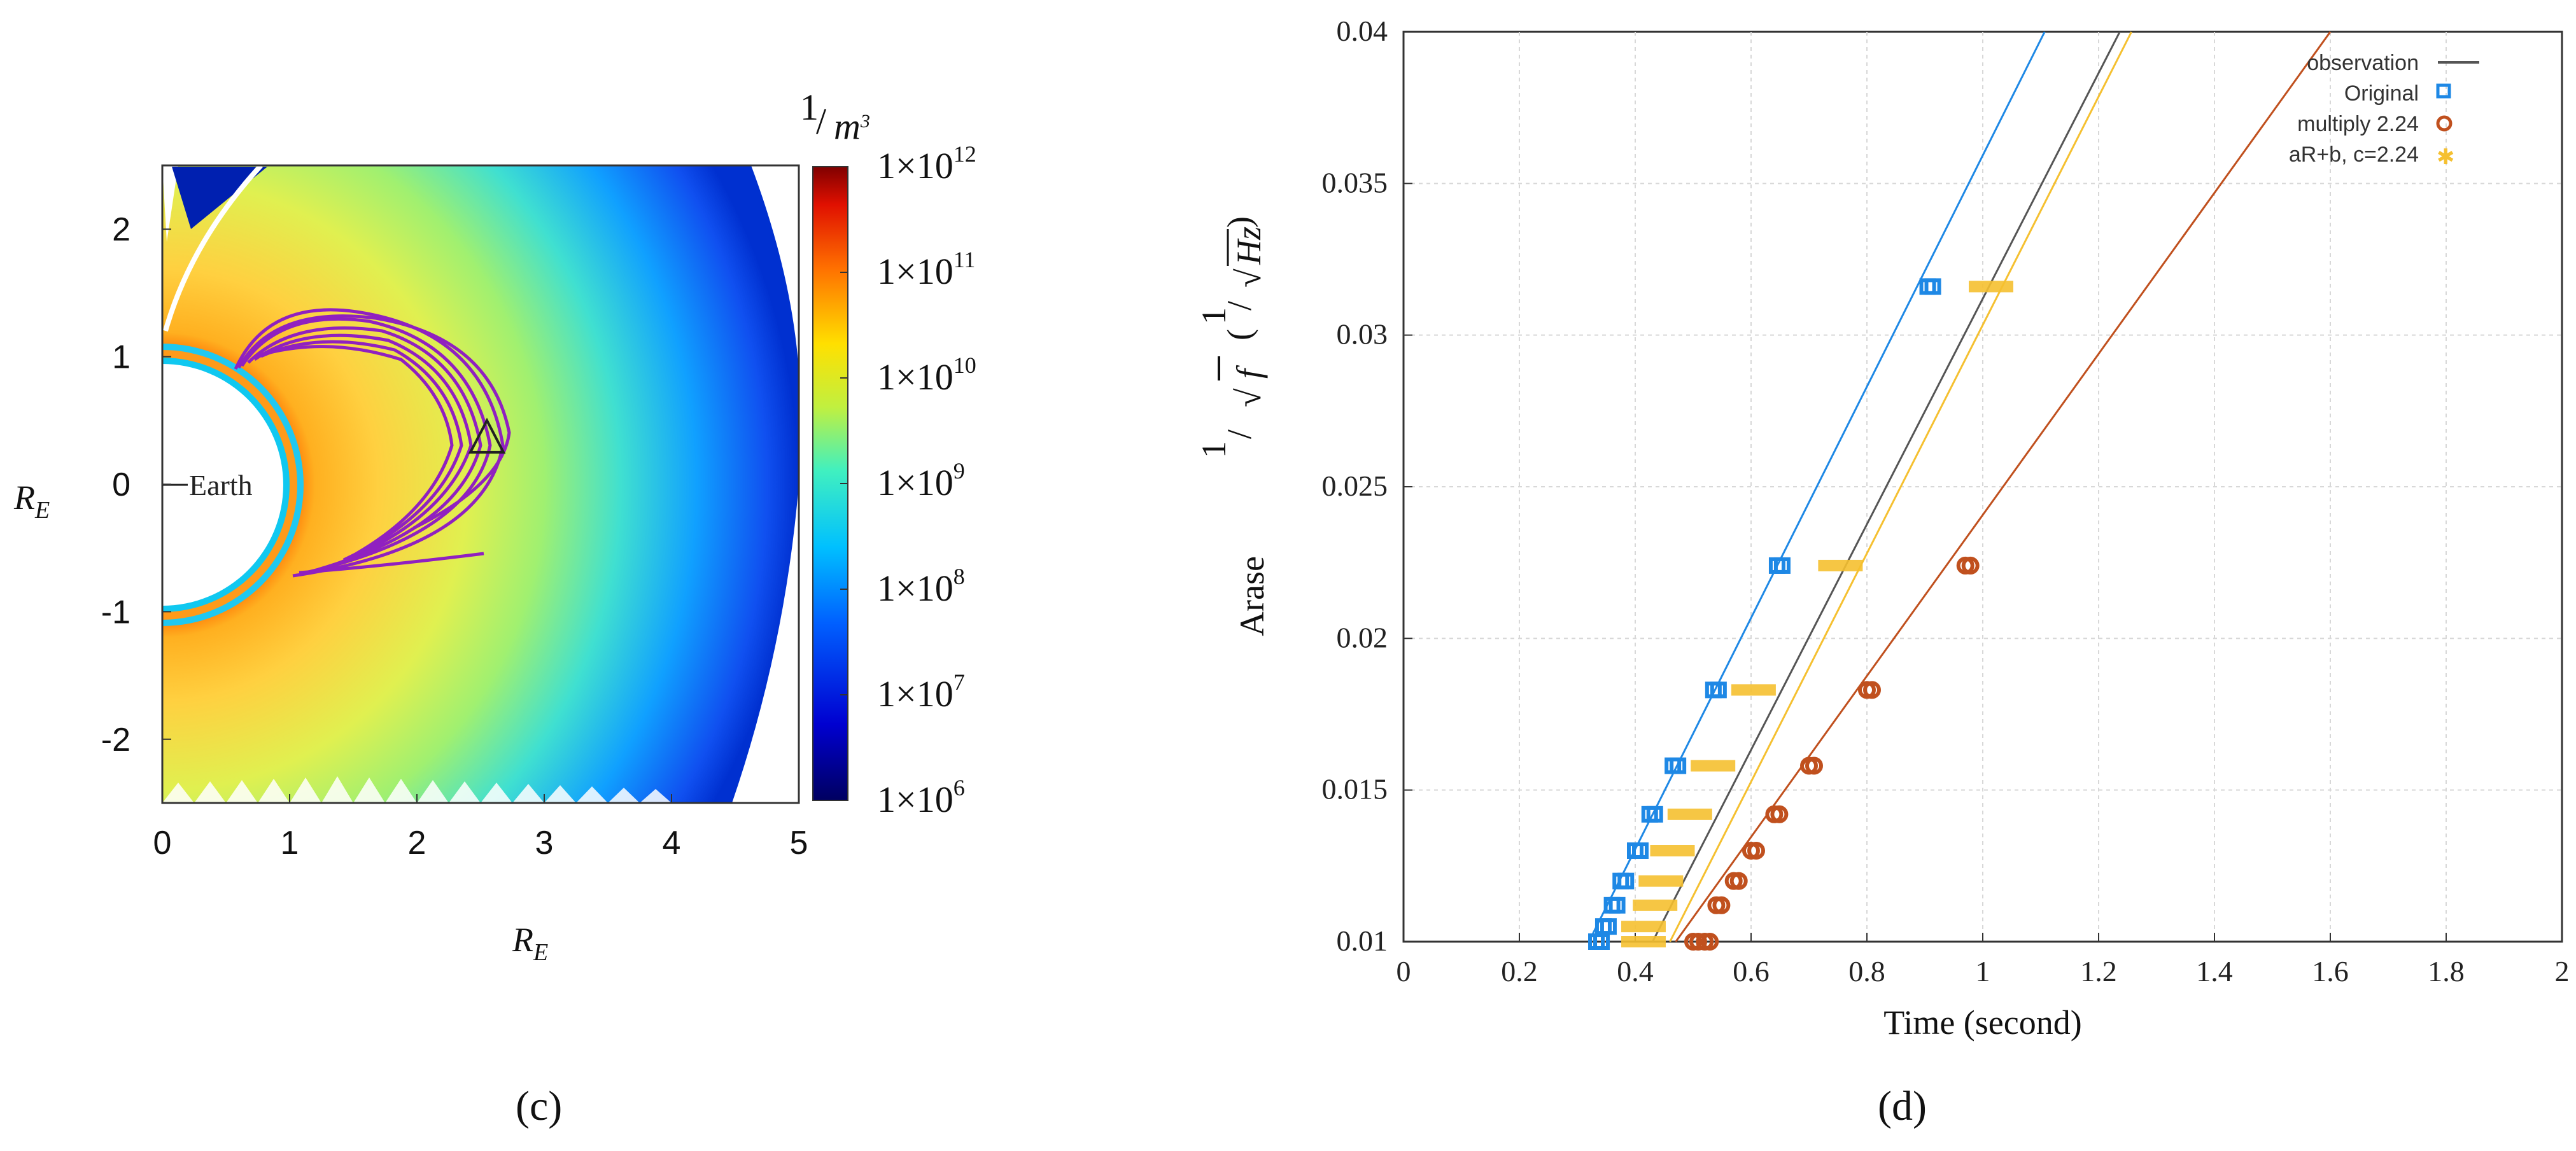 The height and width of the screenshot is (1151, 2576). Describe the element at coordinates (1752, 971) in the screenshot. I see `x-tick-label: 0.6` at that location.